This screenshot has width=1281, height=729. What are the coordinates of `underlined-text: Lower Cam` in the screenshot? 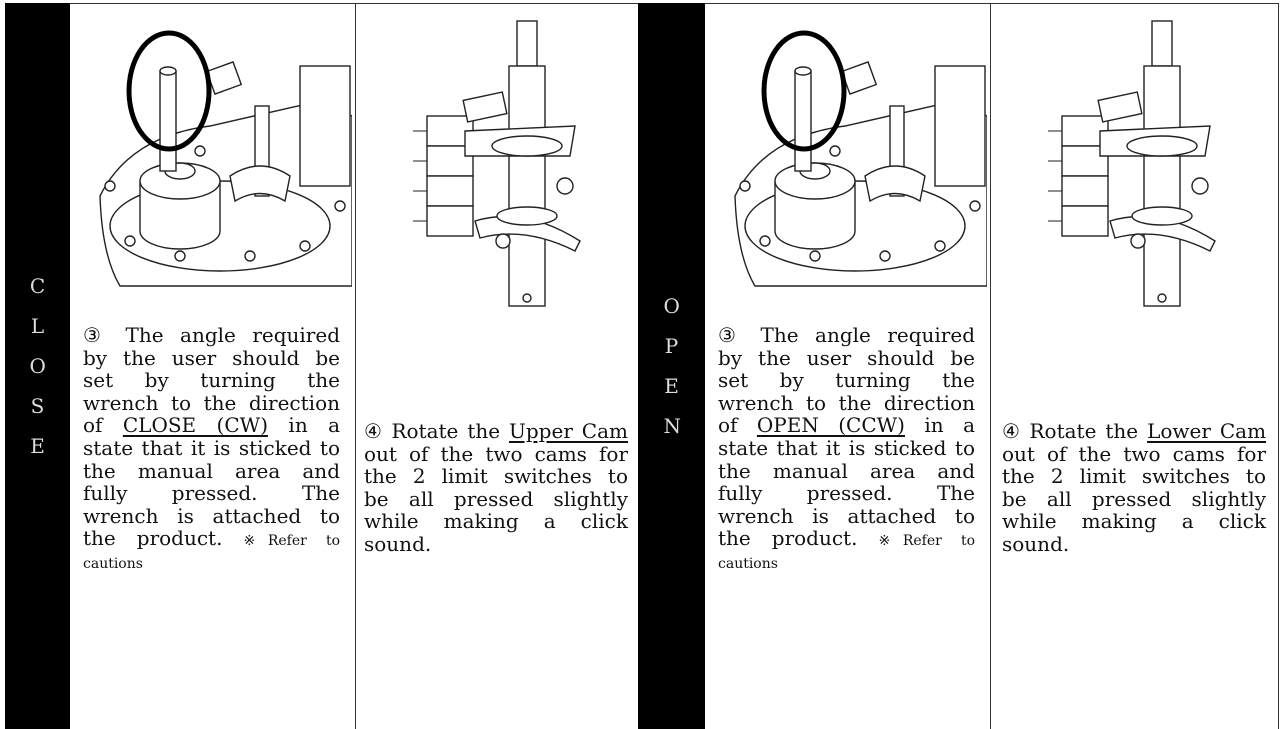 It's located at (1207, 431).